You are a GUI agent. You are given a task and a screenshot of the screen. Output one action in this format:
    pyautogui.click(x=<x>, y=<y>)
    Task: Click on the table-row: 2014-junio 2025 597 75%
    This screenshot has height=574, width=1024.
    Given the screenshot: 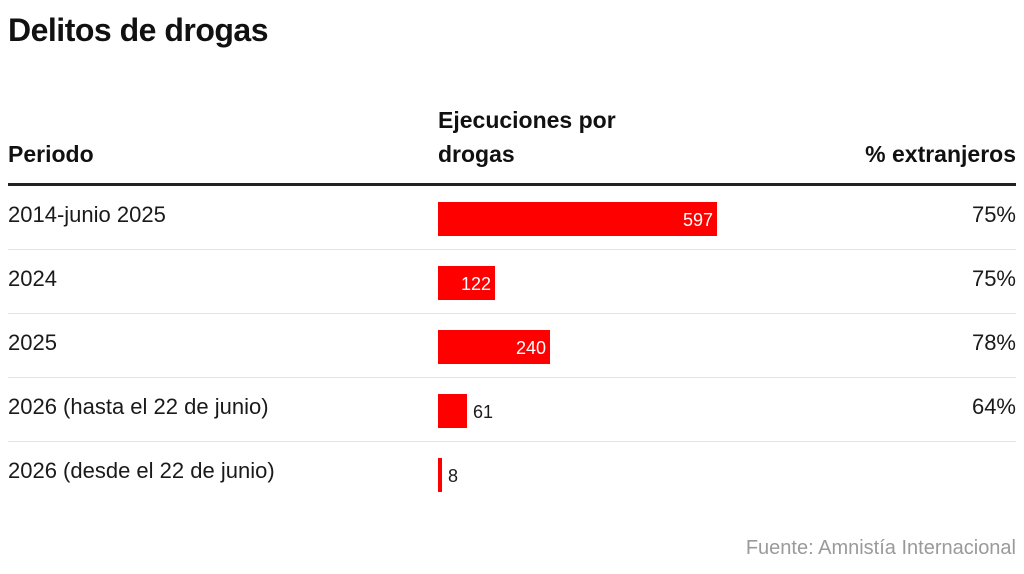 What is the action you would take?
    pyautogui.click(x=512, y=218)
    